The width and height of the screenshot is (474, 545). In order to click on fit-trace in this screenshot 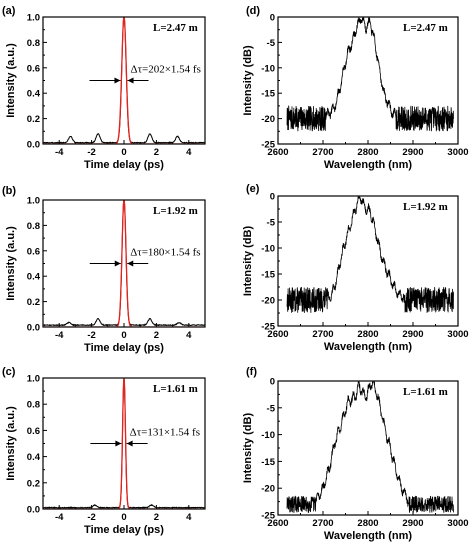, I will do `click(124, 443)`.